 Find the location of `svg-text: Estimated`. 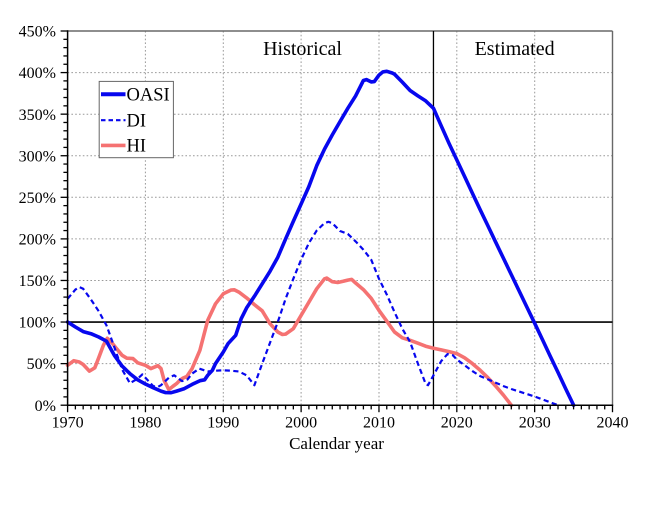

svg-text: Estimated is located at coordinates (515, 49).